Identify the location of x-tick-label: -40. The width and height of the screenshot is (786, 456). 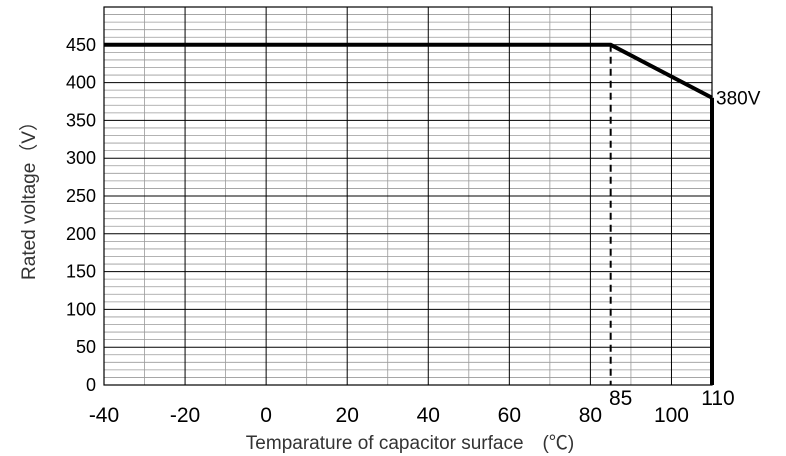
(104, 415).